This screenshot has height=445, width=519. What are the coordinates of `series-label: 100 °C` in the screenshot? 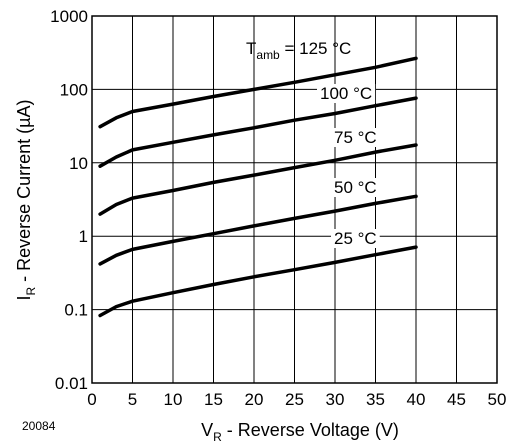 It's located at (346, 93).